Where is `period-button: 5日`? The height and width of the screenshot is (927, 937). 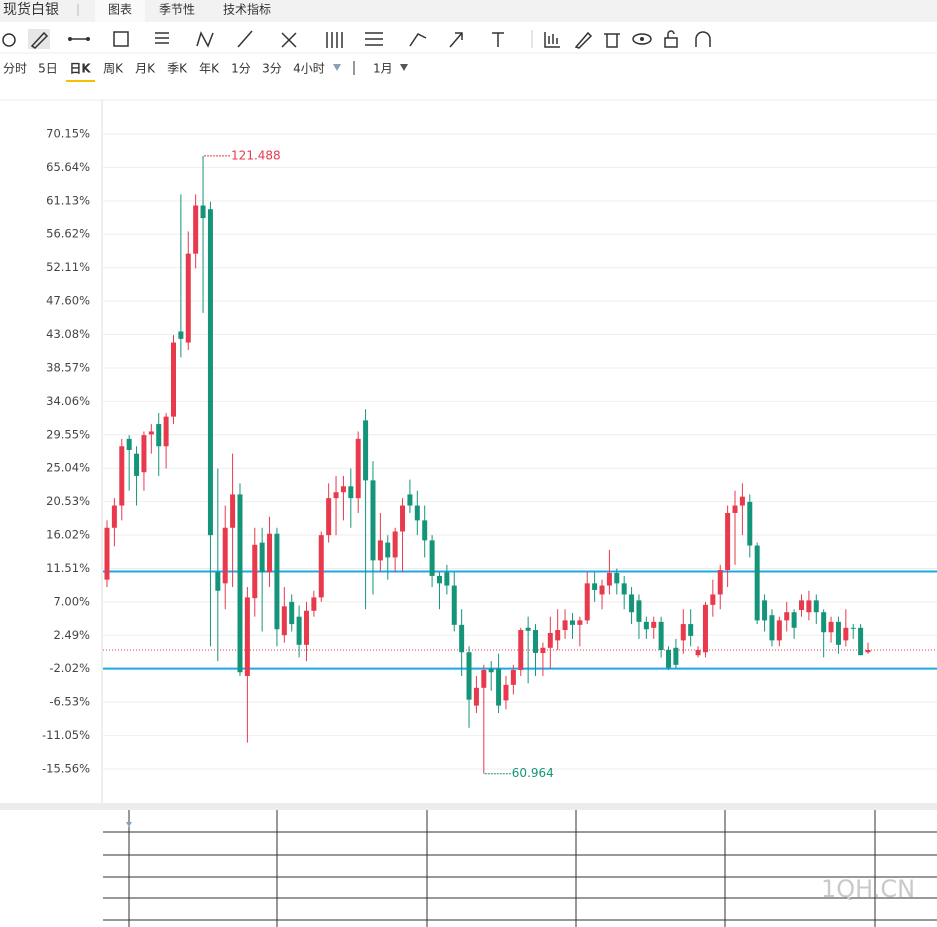 period-button: 5日 is located at coordinates (48, 69).